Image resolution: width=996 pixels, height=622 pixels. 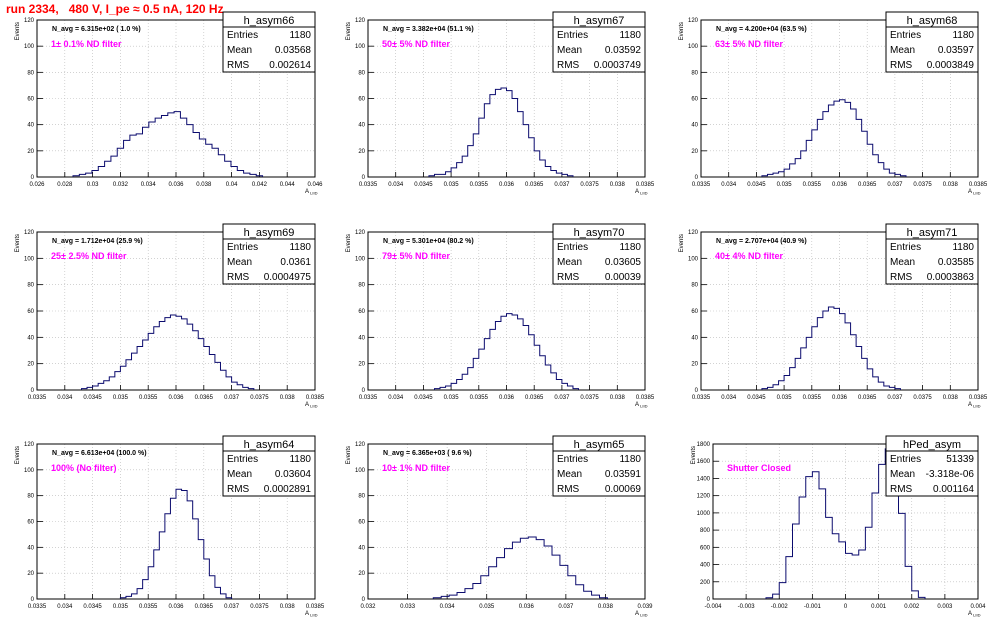 I want to click on x-tick-label: 0.004, so click(x=978, y=607).